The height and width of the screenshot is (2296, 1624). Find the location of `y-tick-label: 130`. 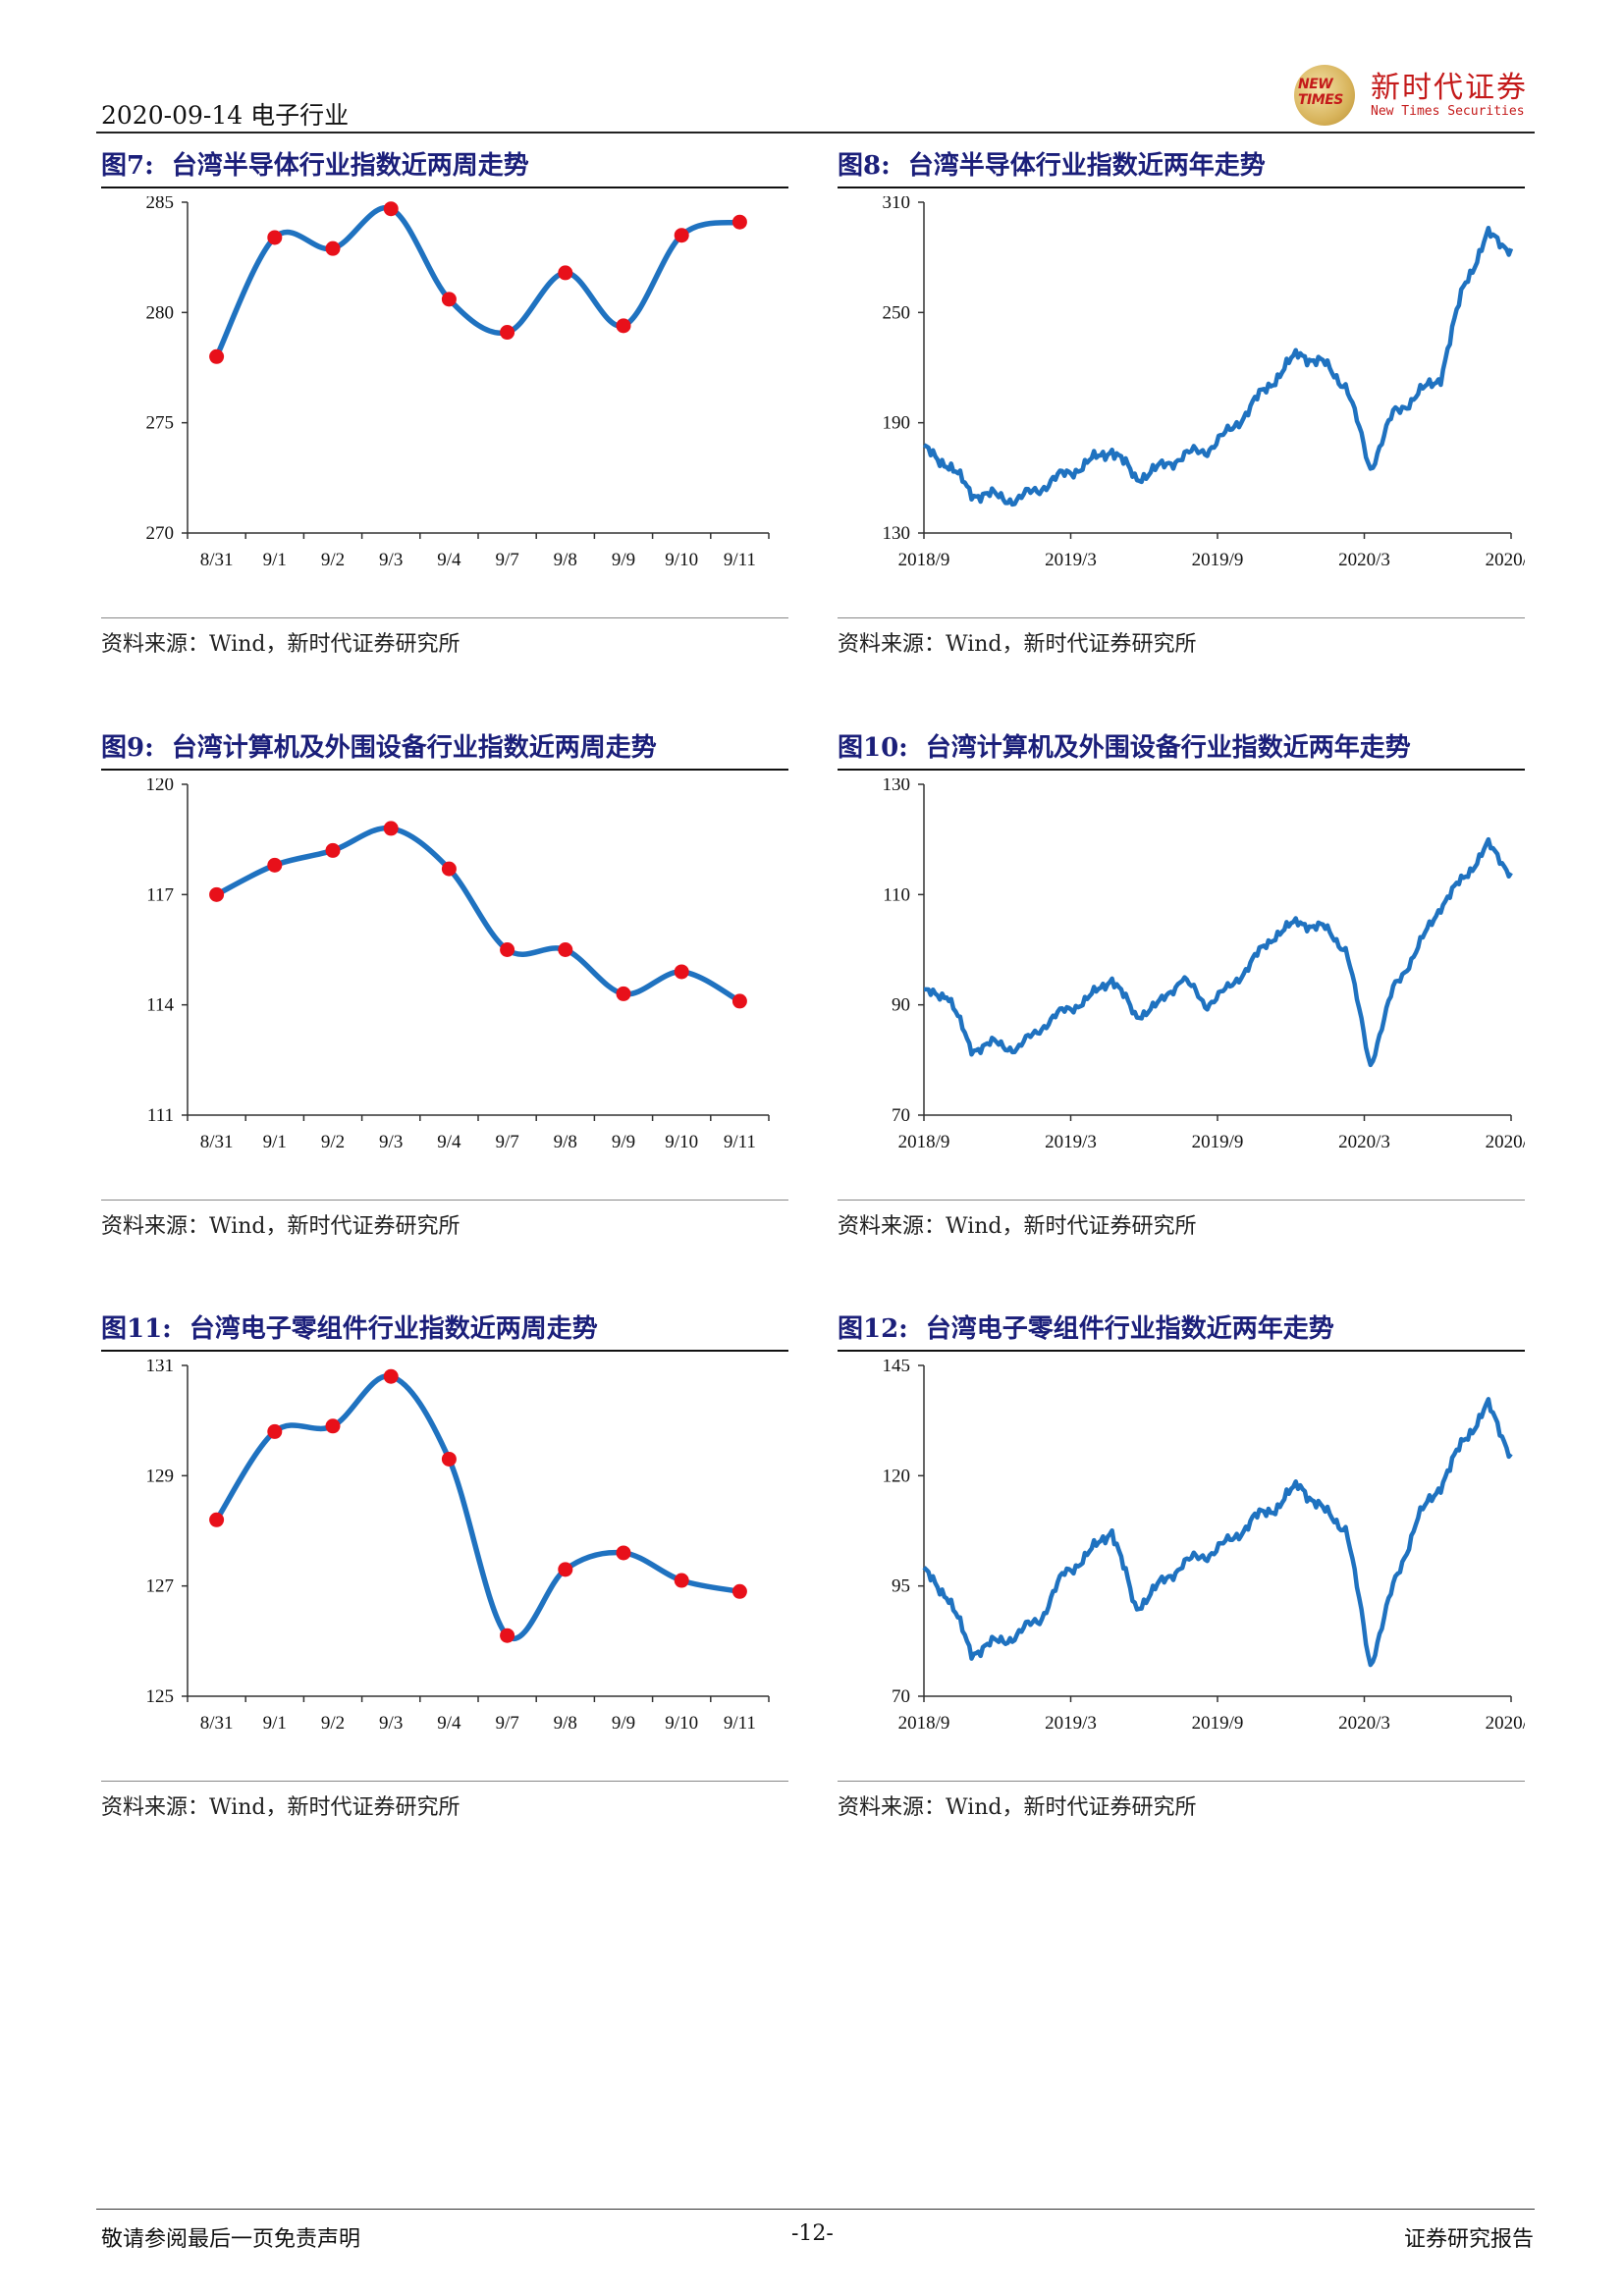

y-tick-label: 130 is located at coordinates (897, 533).